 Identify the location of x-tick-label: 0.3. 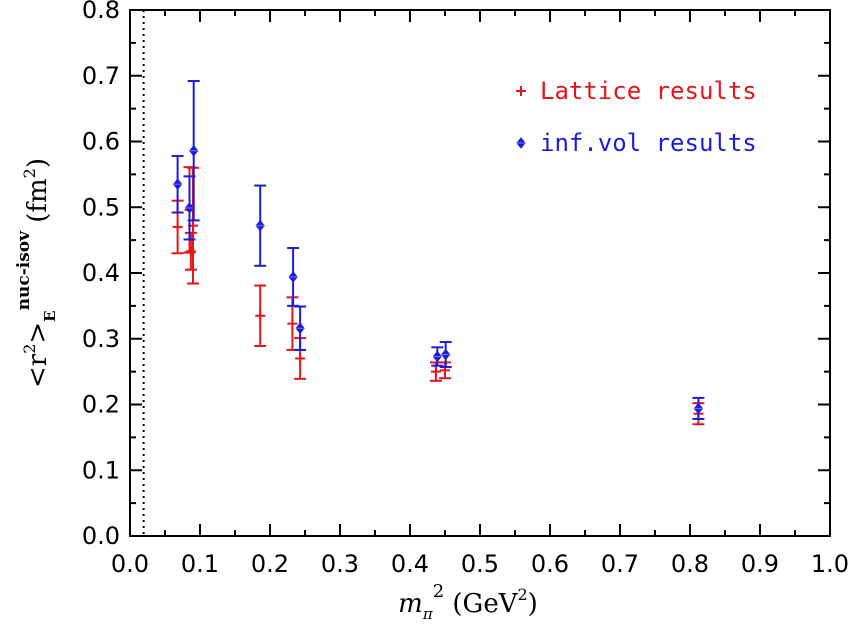
(340, 564).